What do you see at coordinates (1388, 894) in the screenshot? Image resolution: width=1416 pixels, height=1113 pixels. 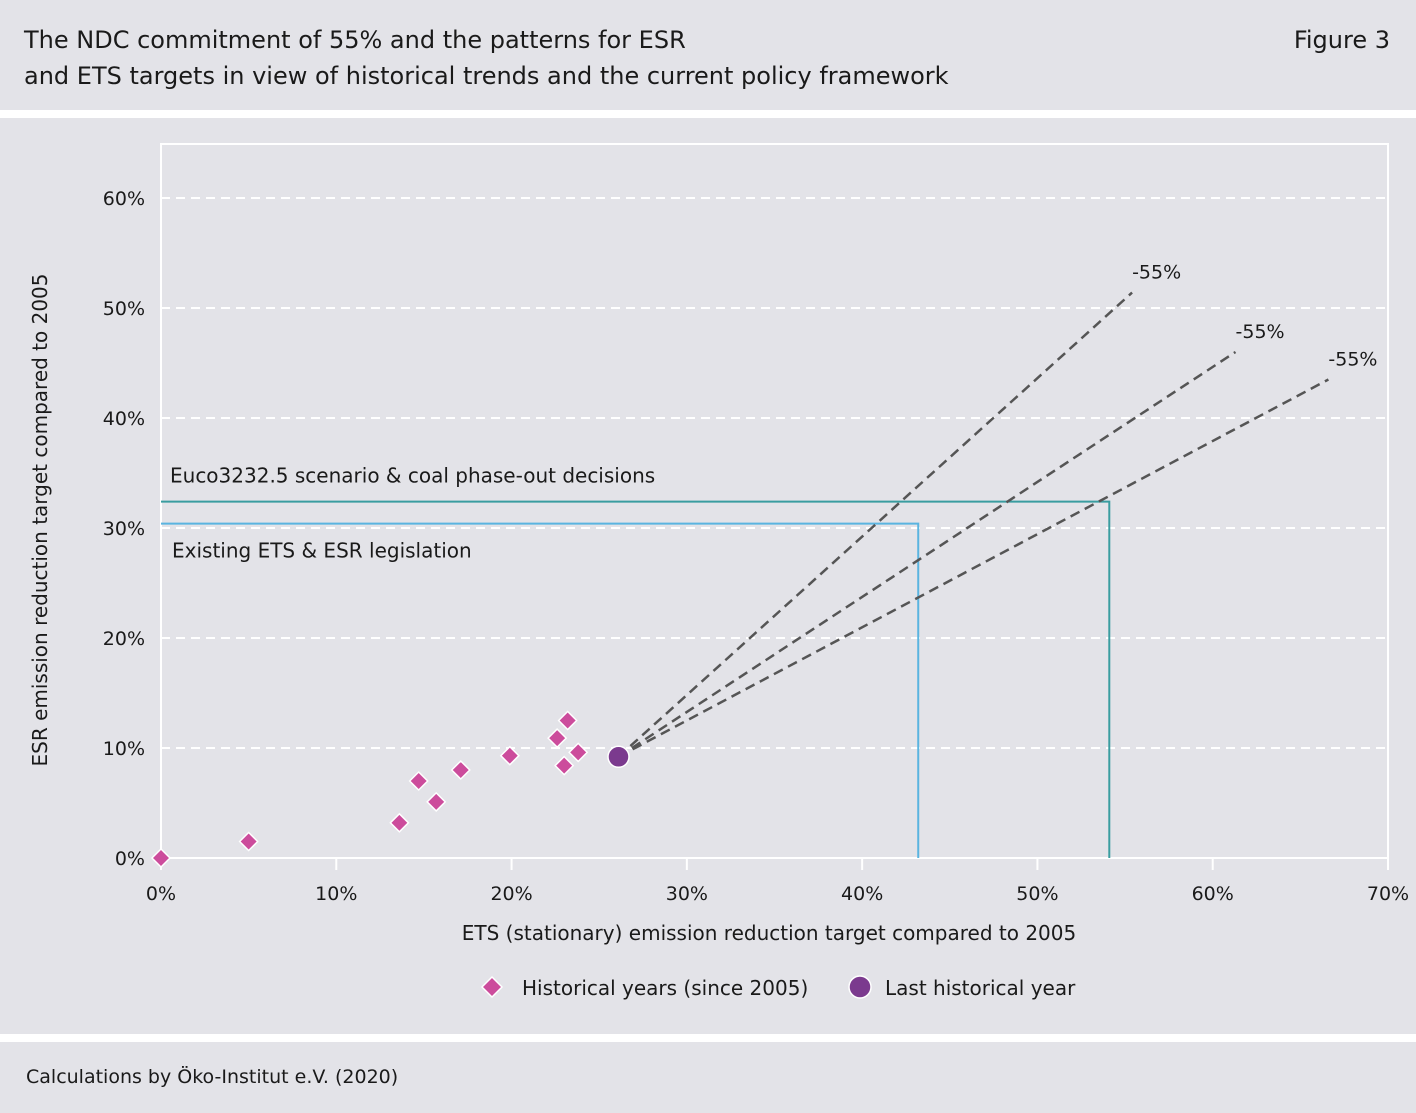 I see `x-tick-label: 70%` at bounding box center [1388, 894].